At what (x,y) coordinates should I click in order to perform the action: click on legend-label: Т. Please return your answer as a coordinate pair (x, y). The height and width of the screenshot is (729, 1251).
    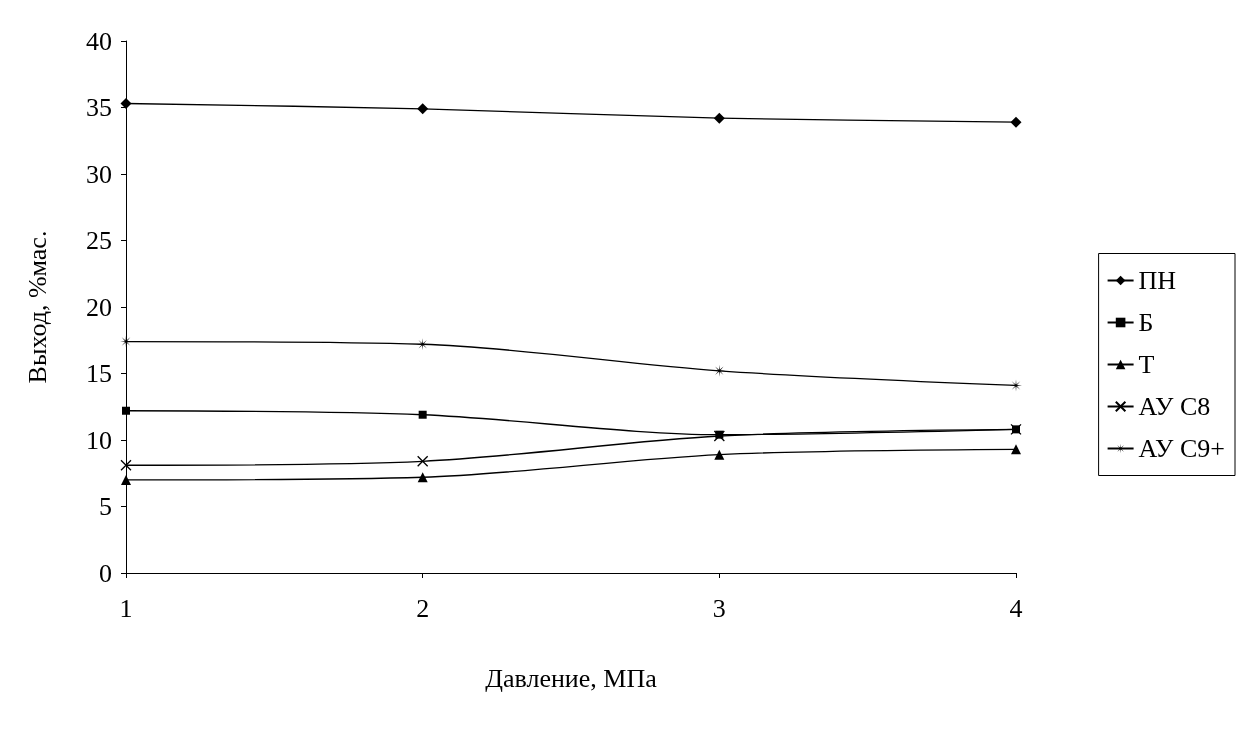
    Looking at the image, I should click on (1146, 364).